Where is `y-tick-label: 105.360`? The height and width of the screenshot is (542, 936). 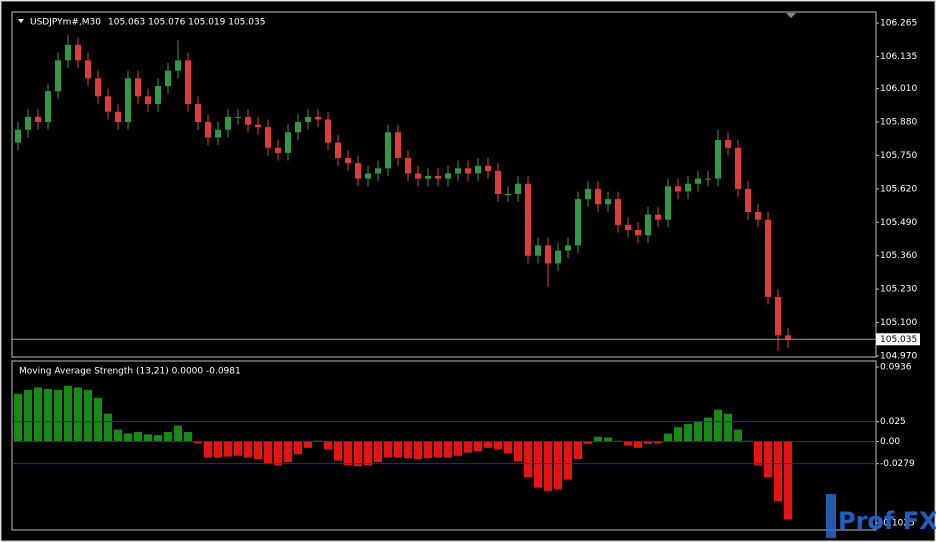 y-tick-label: 105.360 is located at coordinates (898, 256).